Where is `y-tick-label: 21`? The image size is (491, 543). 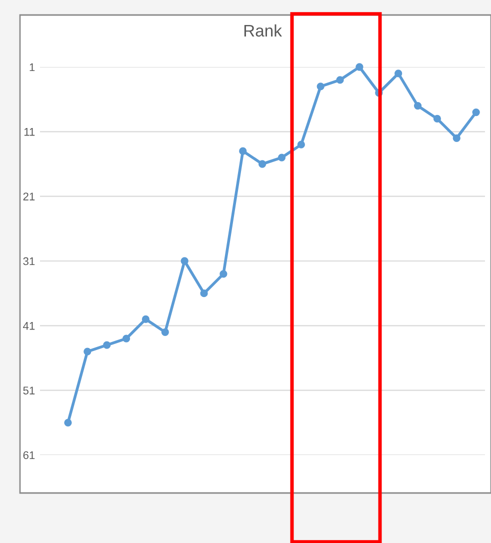
y-tick-label: 21 is located at coordinates (29, 196).